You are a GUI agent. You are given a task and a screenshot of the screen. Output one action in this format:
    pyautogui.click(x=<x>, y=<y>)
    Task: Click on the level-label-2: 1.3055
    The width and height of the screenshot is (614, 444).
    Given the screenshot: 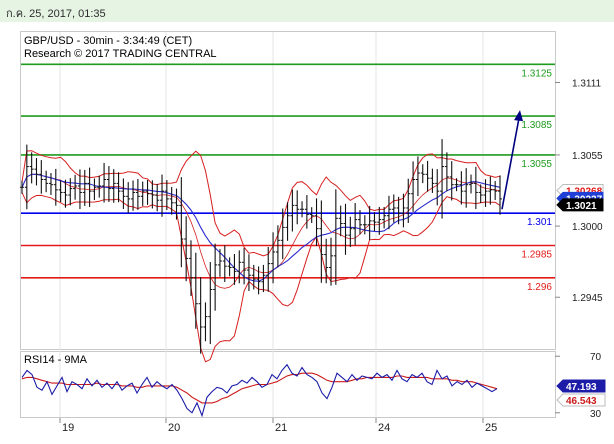 What is the action you would take?
    pyautogui.click(x=536, y=164)
    